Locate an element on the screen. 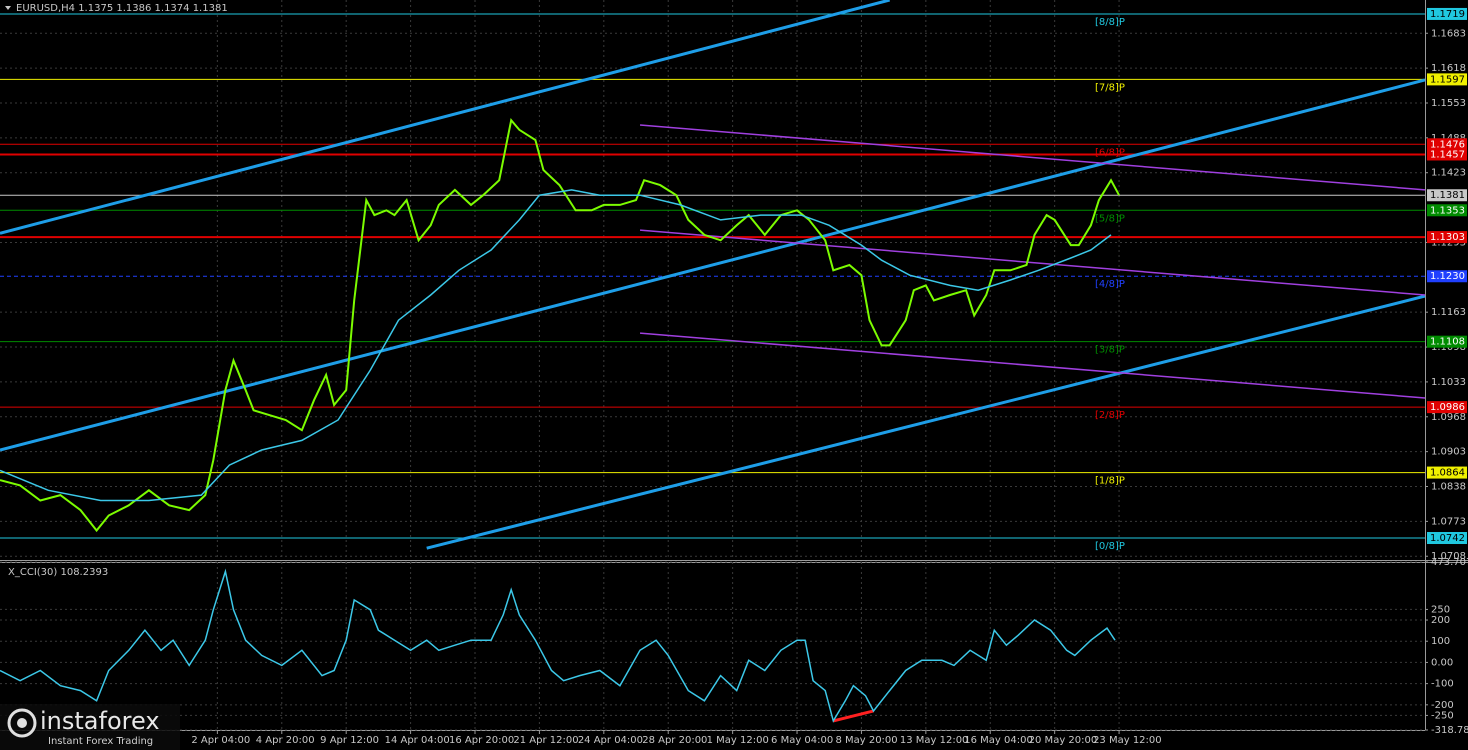 The height and width of the screenshot is (750, 1468). y-tick-label: 250 is located at coordinates (1440, 609).